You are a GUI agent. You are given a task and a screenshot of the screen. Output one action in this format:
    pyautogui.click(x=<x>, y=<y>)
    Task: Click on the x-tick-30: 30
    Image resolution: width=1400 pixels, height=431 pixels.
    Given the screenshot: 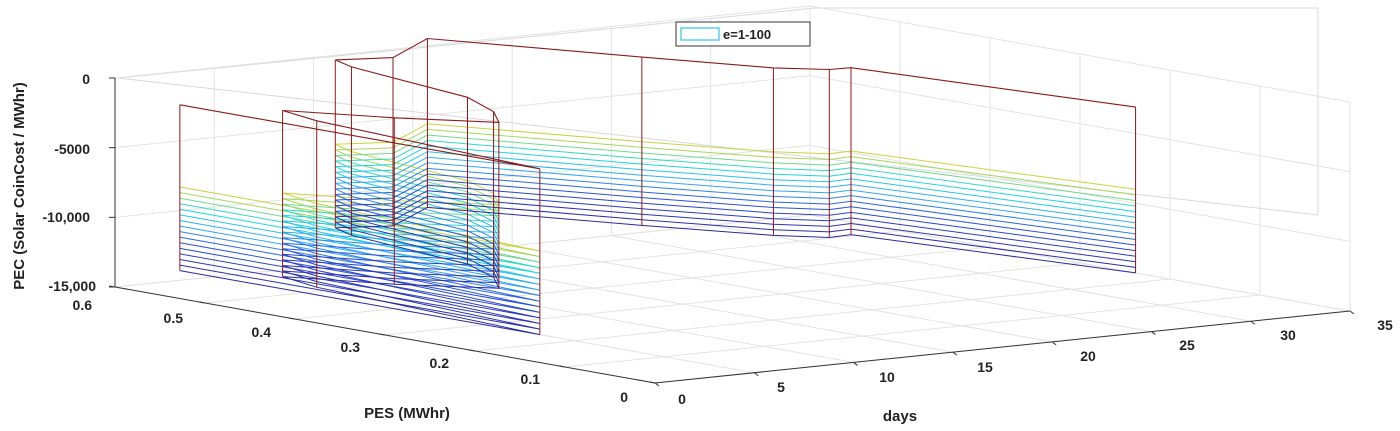 What is the action you would take?
    pyautogui.click(x=1288, y=335)
    